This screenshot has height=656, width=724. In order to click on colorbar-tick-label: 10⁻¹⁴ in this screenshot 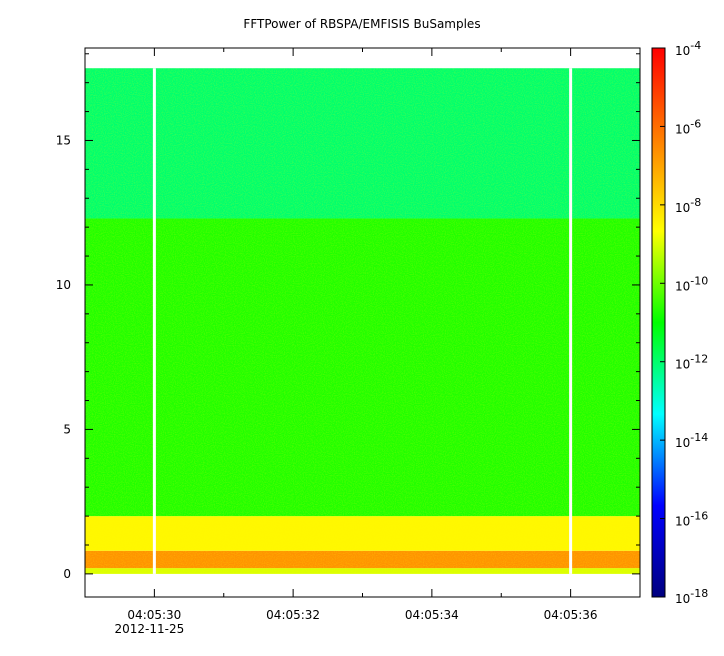, I will do `click(691, 440)`.